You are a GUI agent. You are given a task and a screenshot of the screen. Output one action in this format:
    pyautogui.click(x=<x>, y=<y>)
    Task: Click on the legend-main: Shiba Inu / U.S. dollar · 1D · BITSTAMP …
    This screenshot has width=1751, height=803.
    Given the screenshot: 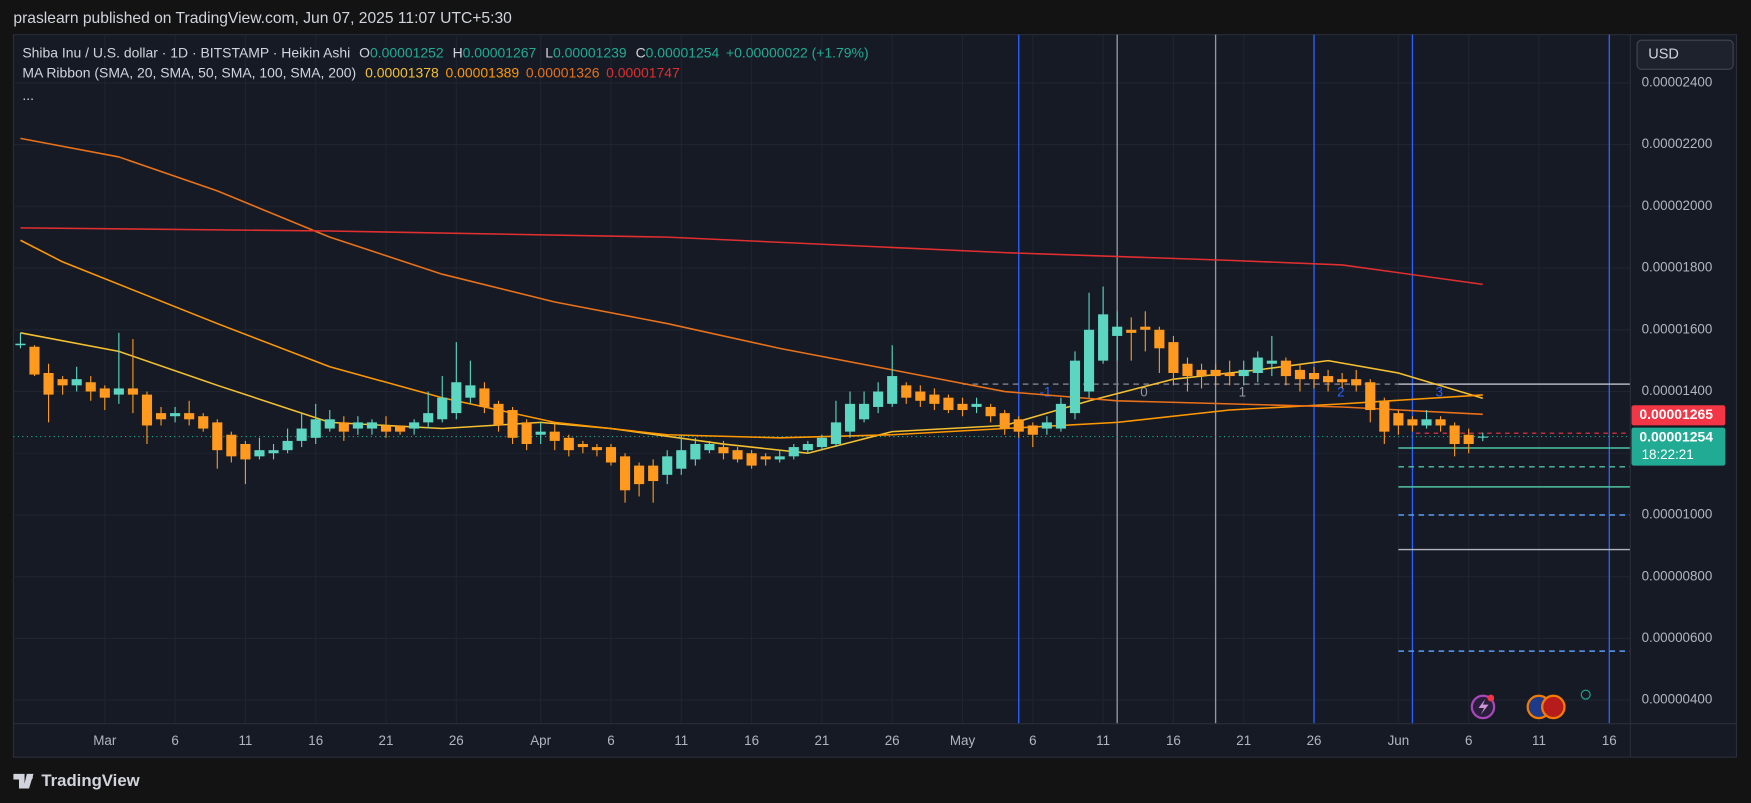 What is the action you would take?
    pyautogui.click(x=445, y=52)
    